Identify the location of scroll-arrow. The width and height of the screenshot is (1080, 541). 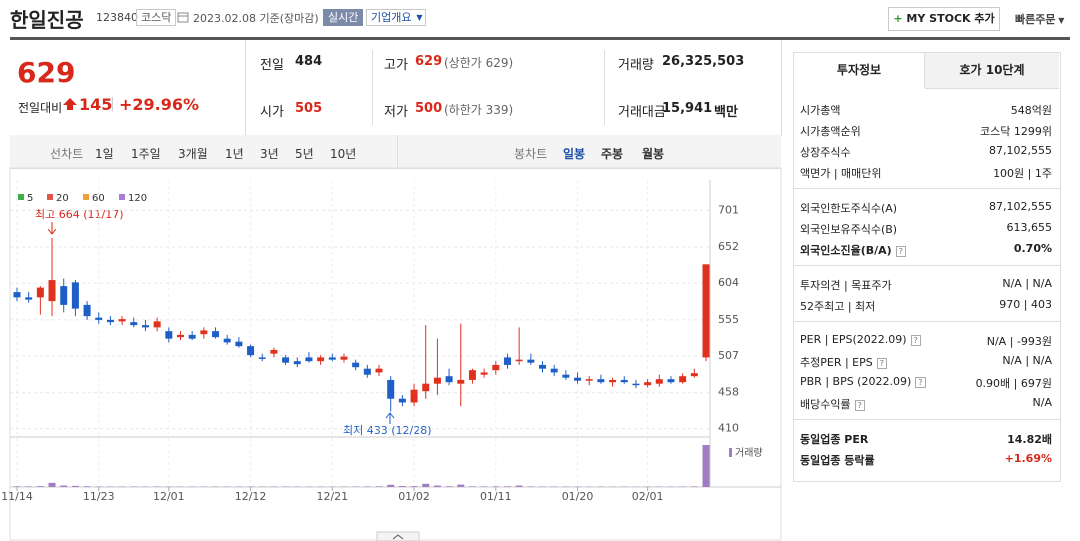
(398, 537).